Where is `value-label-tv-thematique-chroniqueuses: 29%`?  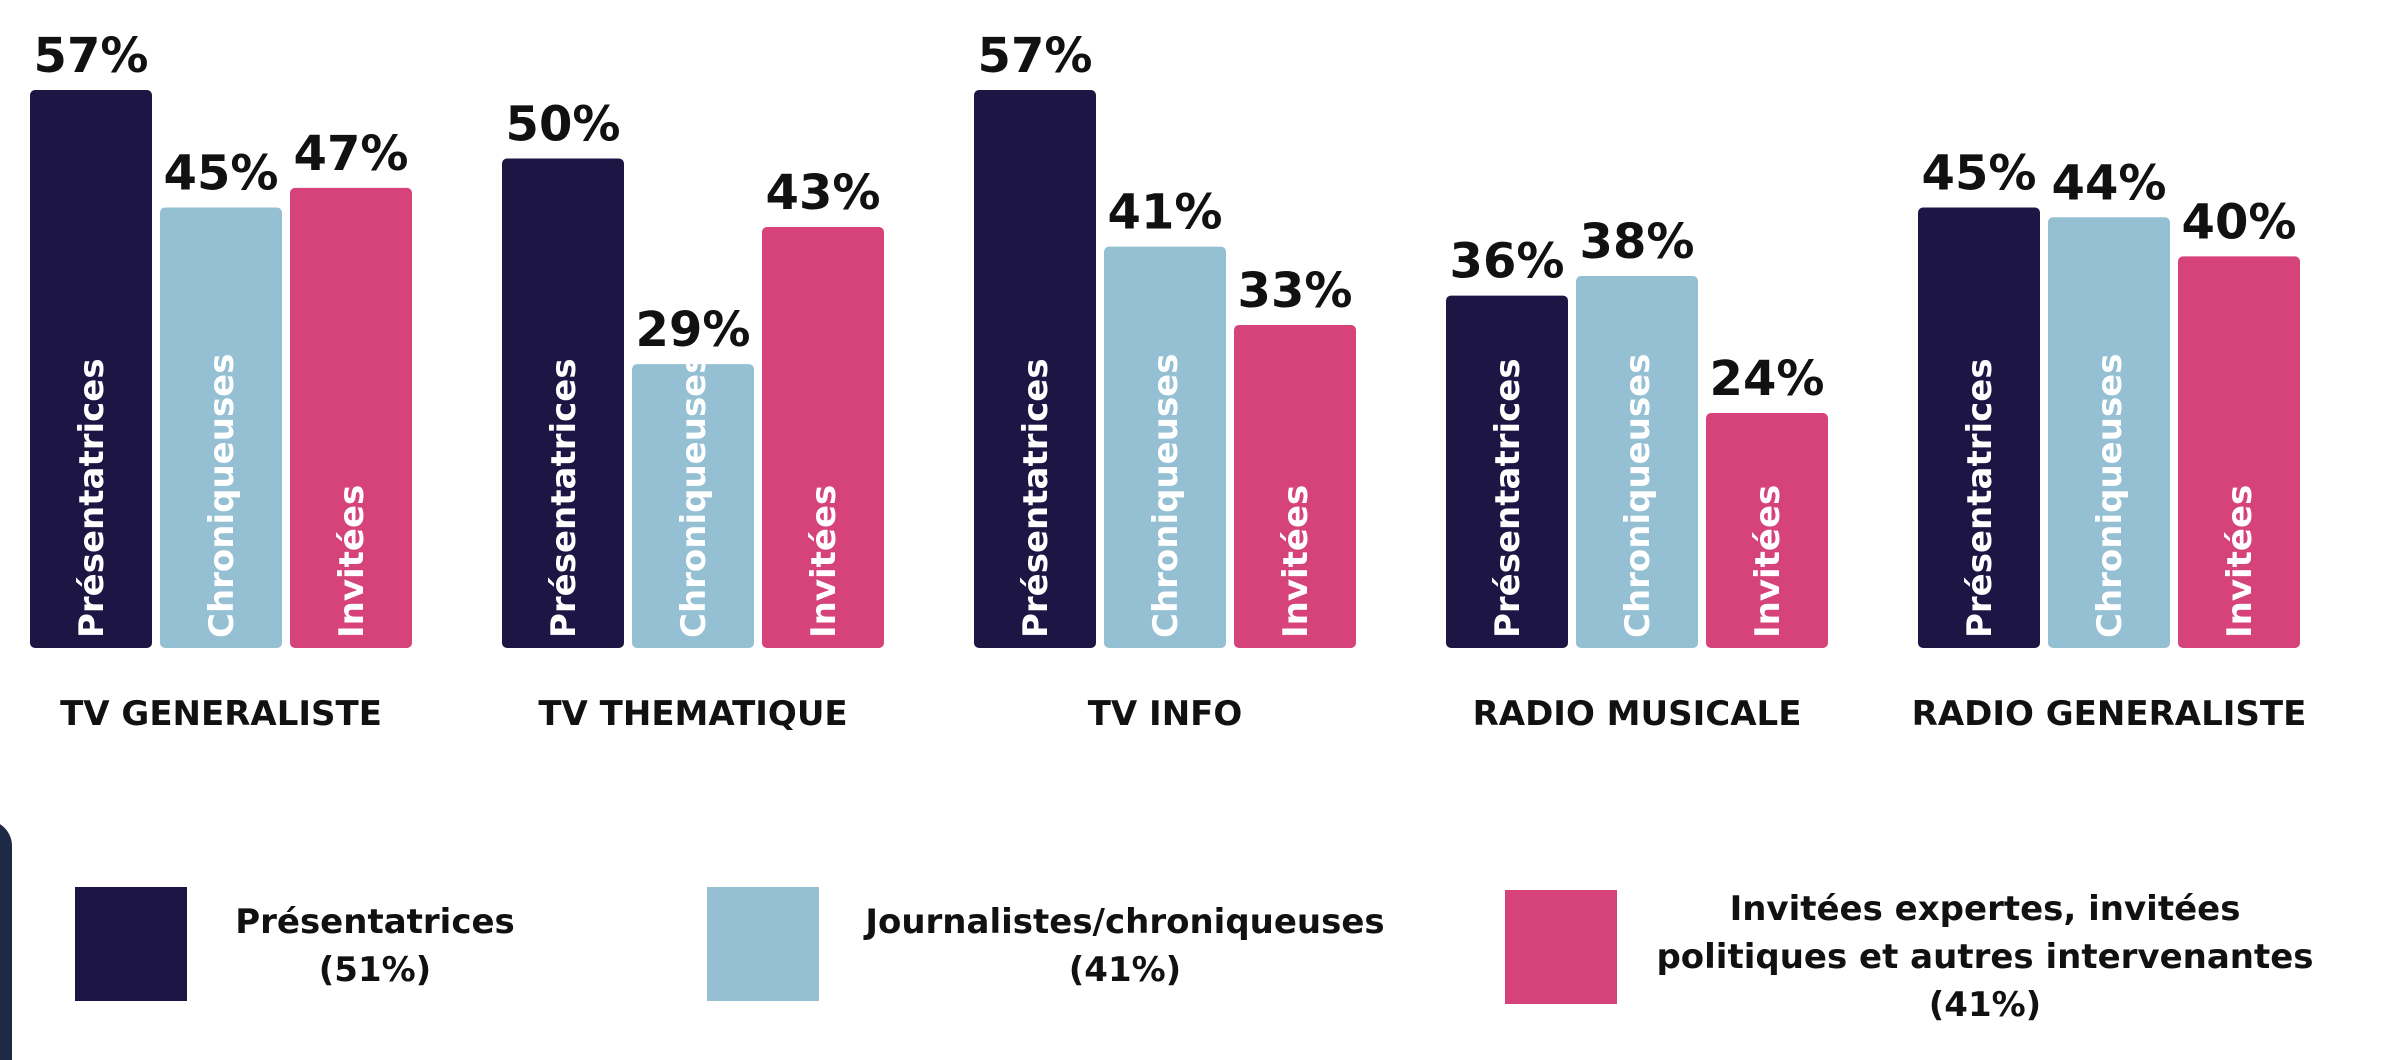
value-label-tv-thematique-chroniqueuses: 29% is located at coordinates (693, 330).